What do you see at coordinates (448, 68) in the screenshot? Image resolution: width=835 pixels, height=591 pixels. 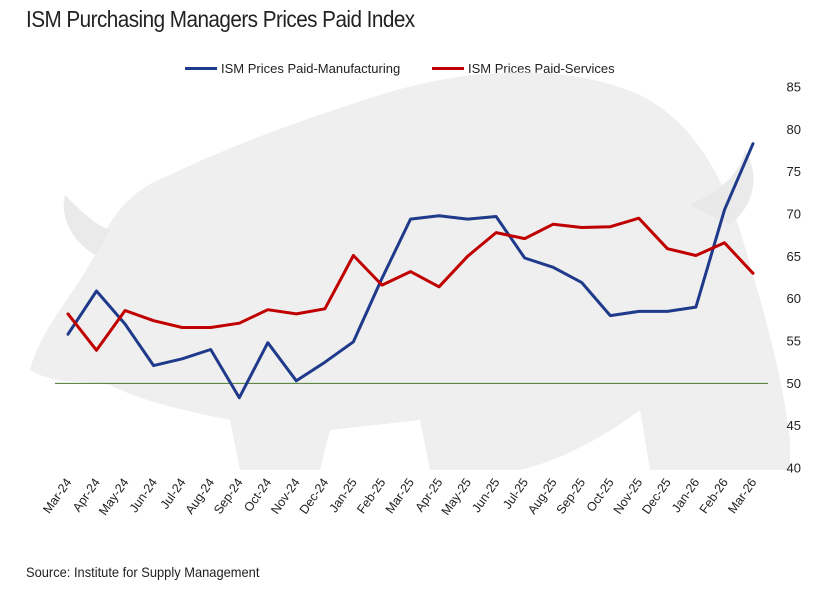 I see `legend-swatch-services` at bounding box center [448, 68].